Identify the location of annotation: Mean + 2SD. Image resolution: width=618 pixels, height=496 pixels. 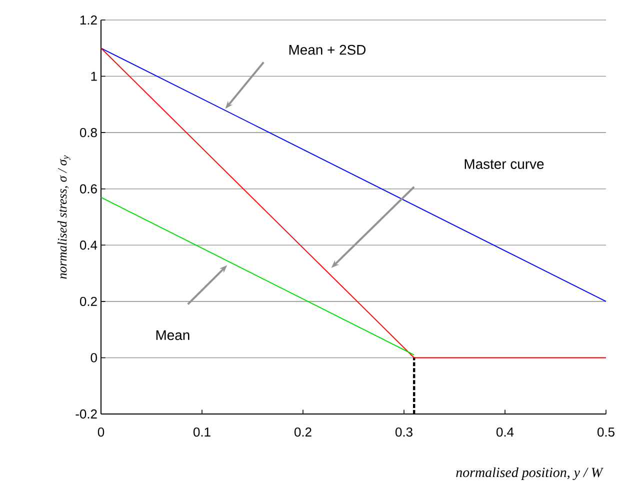
(327, 49).